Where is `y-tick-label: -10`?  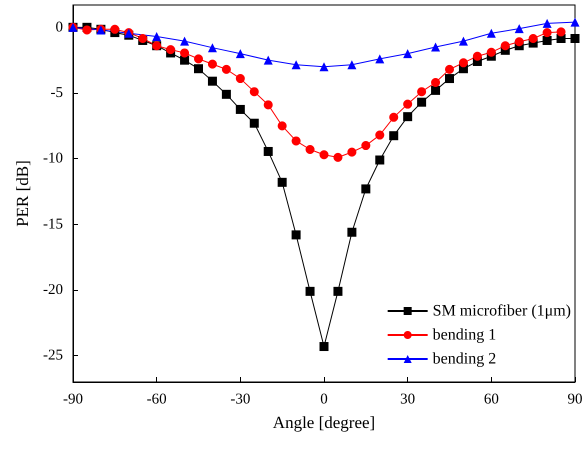
y-tick-label: -10 is located at coordinates (53, 158).